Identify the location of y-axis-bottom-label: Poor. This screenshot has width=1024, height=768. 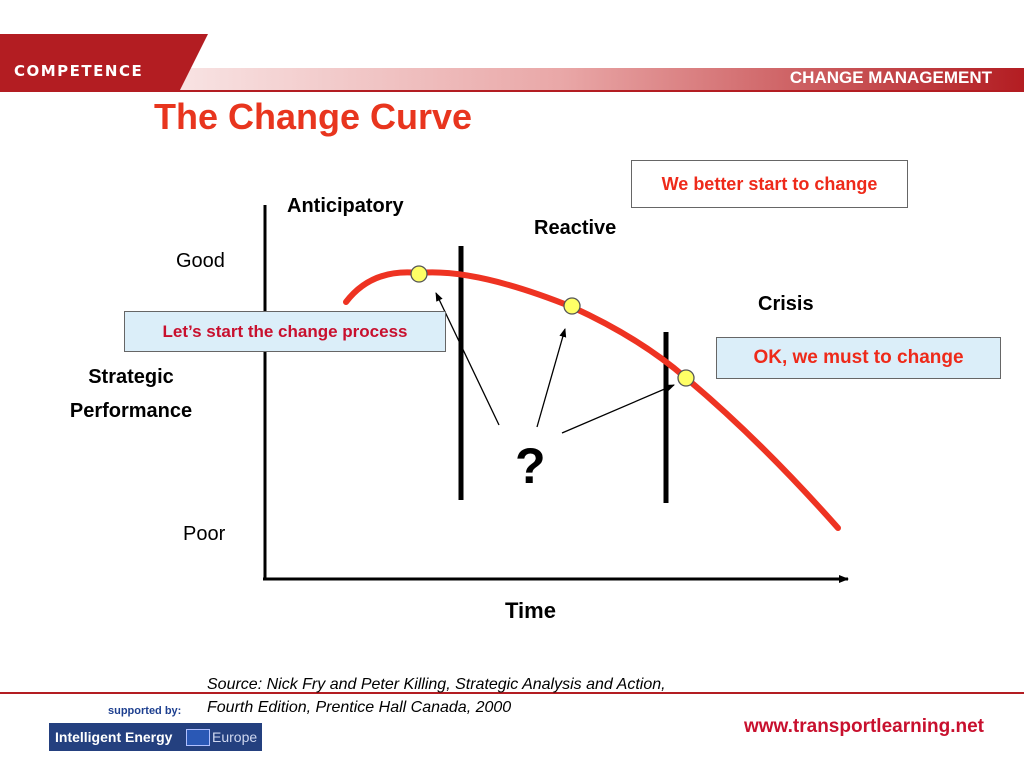
(204, 534).